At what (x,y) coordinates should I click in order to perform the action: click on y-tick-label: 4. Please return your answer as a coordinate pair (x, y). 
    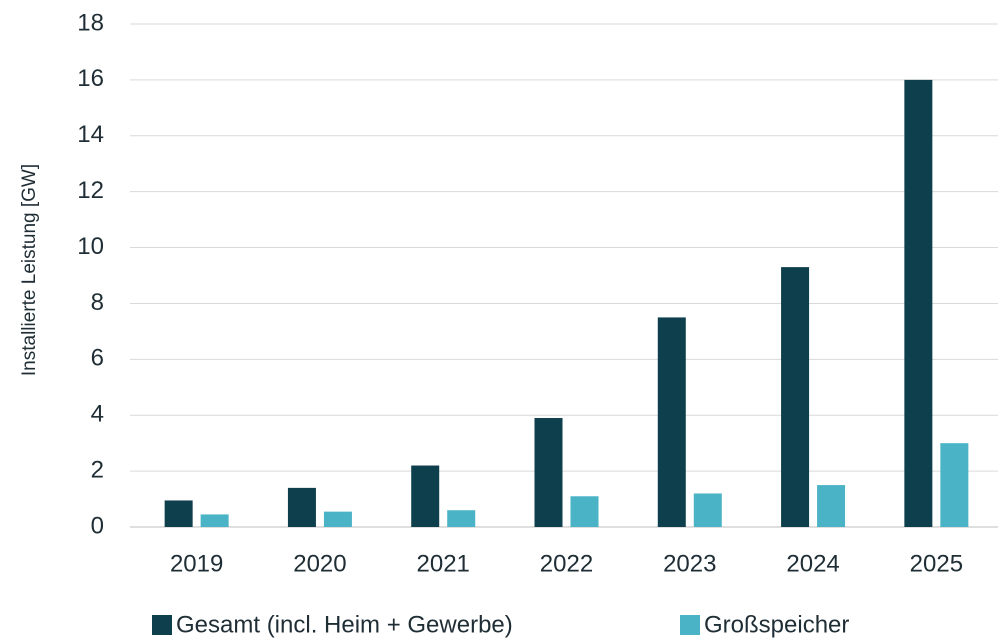
    Looking at the image, I should click on (97, 414).